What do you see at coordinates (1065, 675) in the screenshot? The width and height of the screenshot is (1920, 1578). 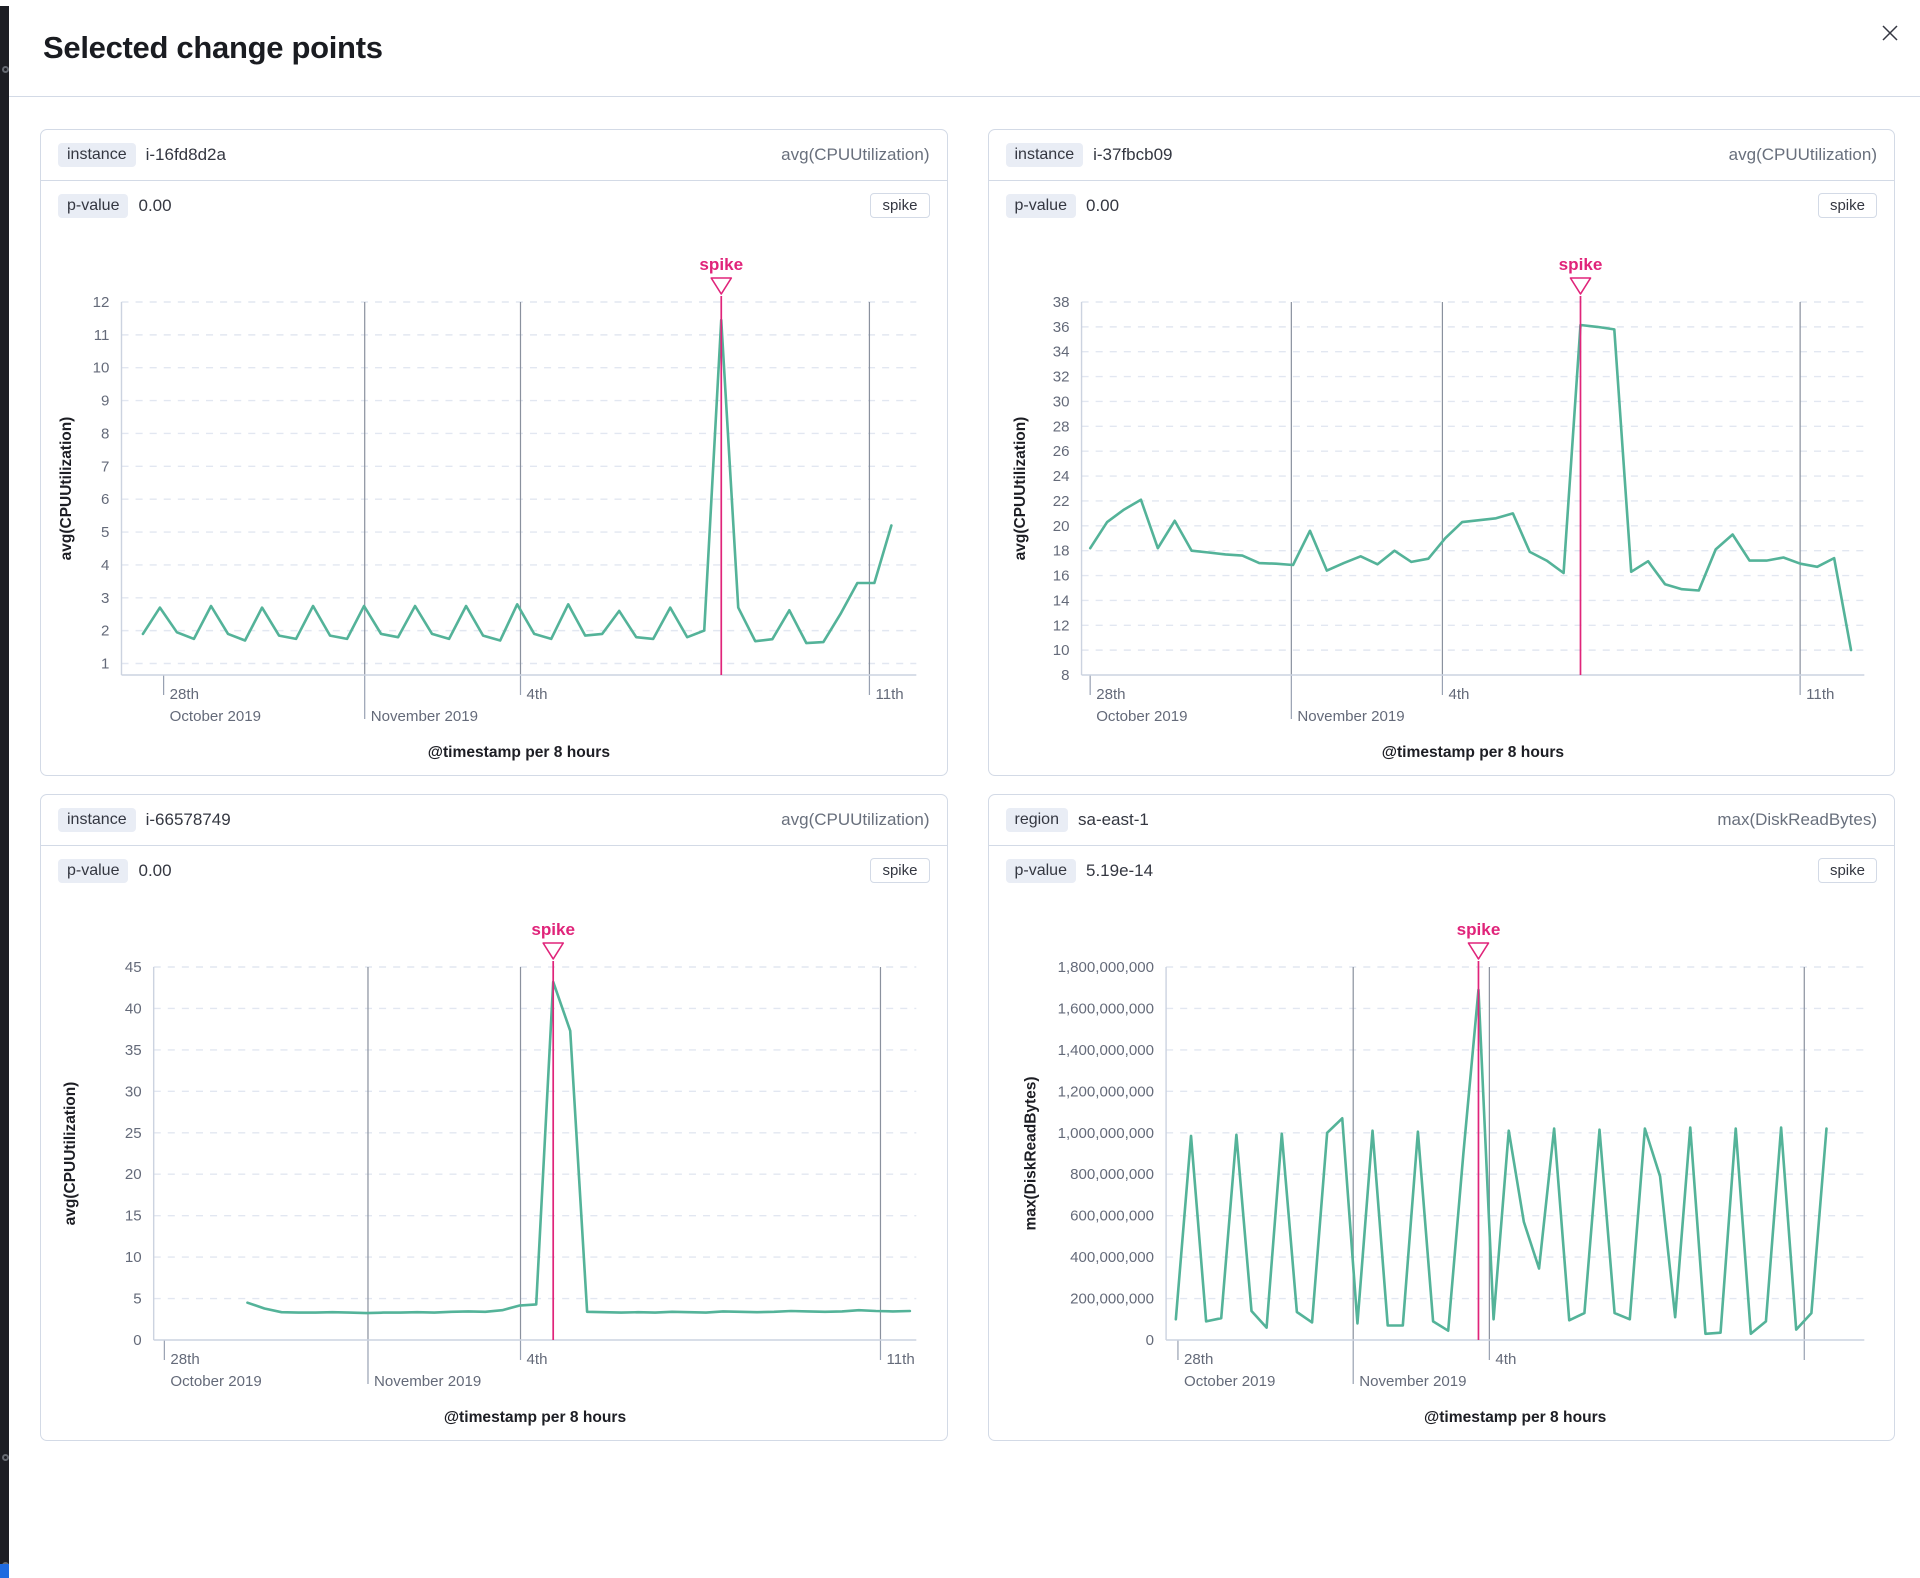 I see `svg-text: 8` at bounding box center [1065, 675].